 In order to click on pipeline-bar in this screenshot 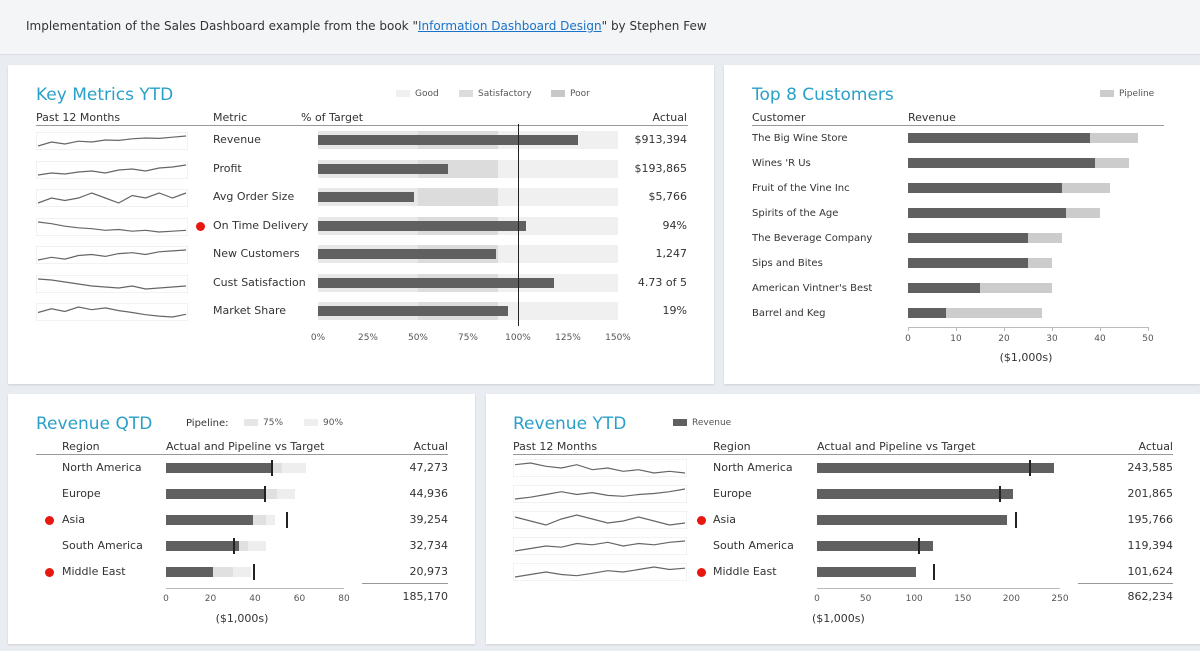, I will do `click(975, 313)`.